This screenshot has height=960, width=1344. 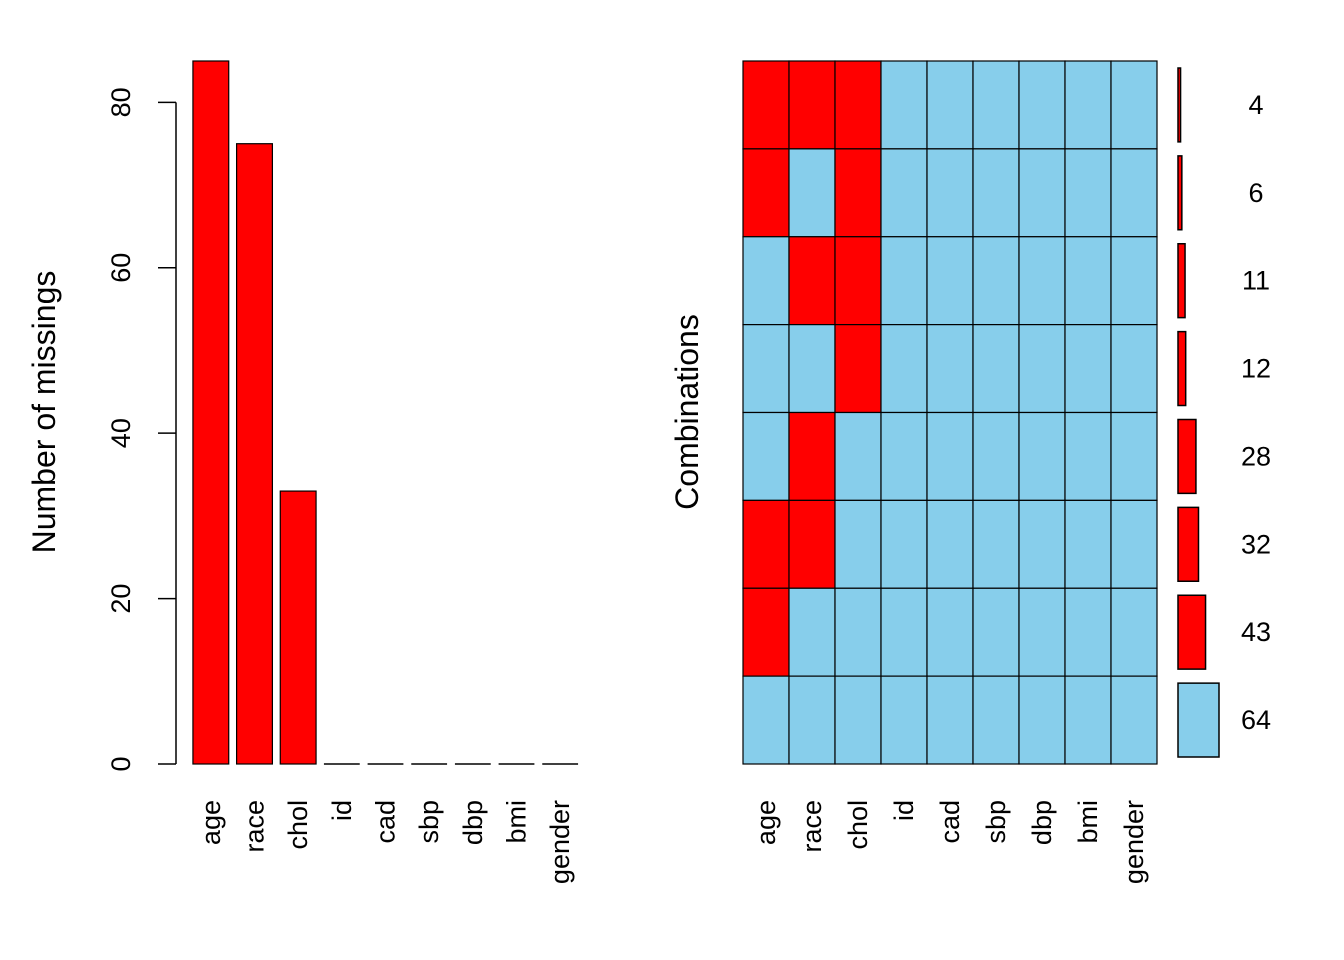 I want to click on cell-cad-row8, so click(x=950, y=720).